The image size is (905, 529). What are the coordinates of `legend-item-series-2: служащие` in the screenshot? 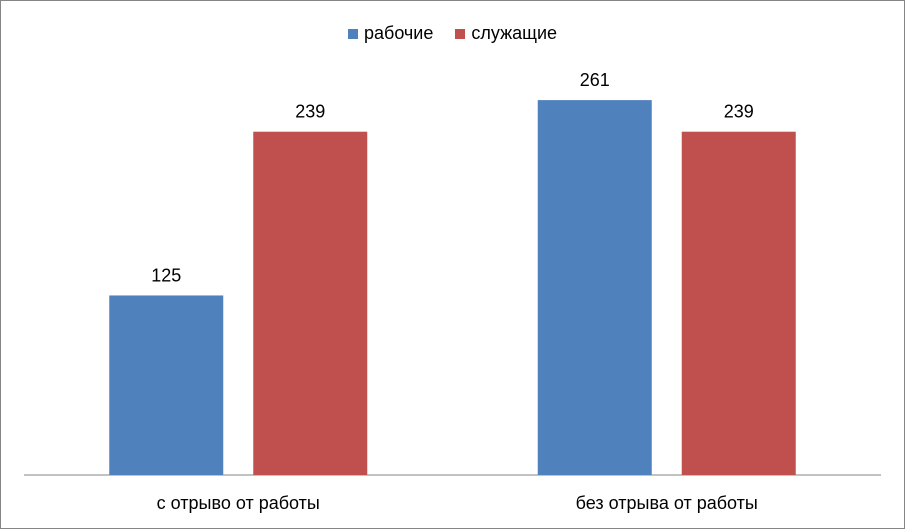 It's located at (506, 33).